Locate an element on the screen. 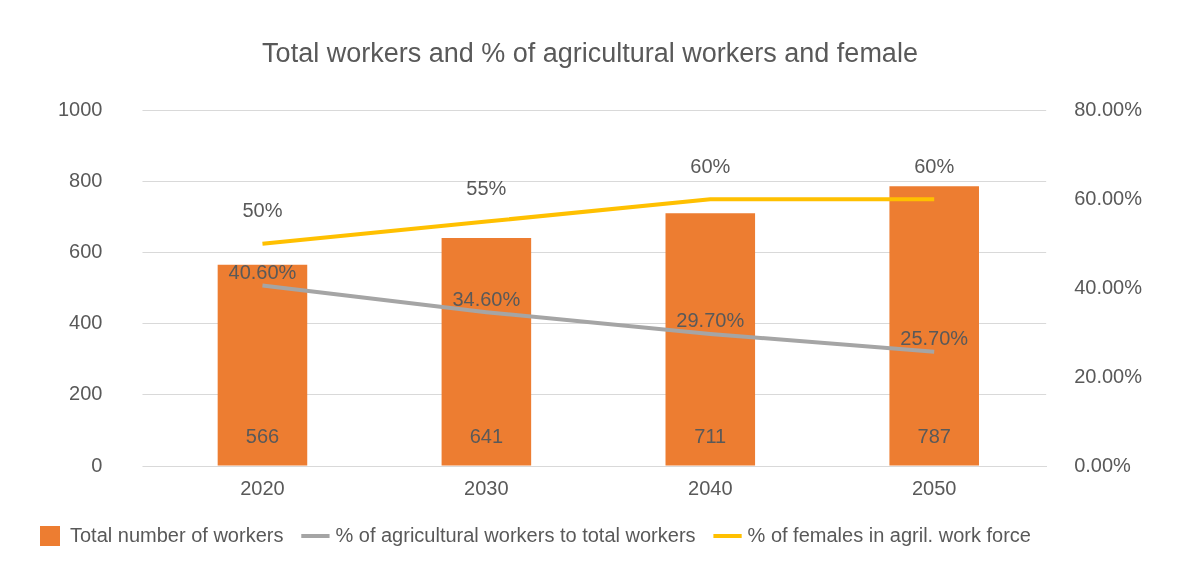  y-tick-label: 800 is located at coordinates (86, 180).